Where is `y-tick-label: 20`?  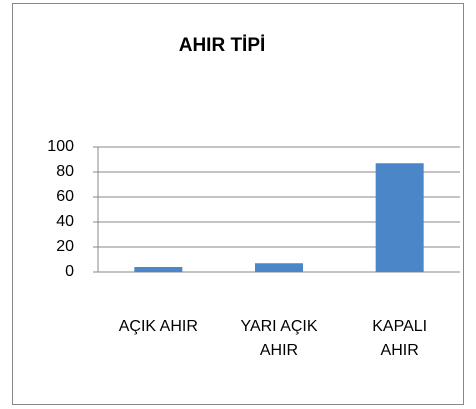 y-tick-label: 20 is located at coordinates (65, 246).